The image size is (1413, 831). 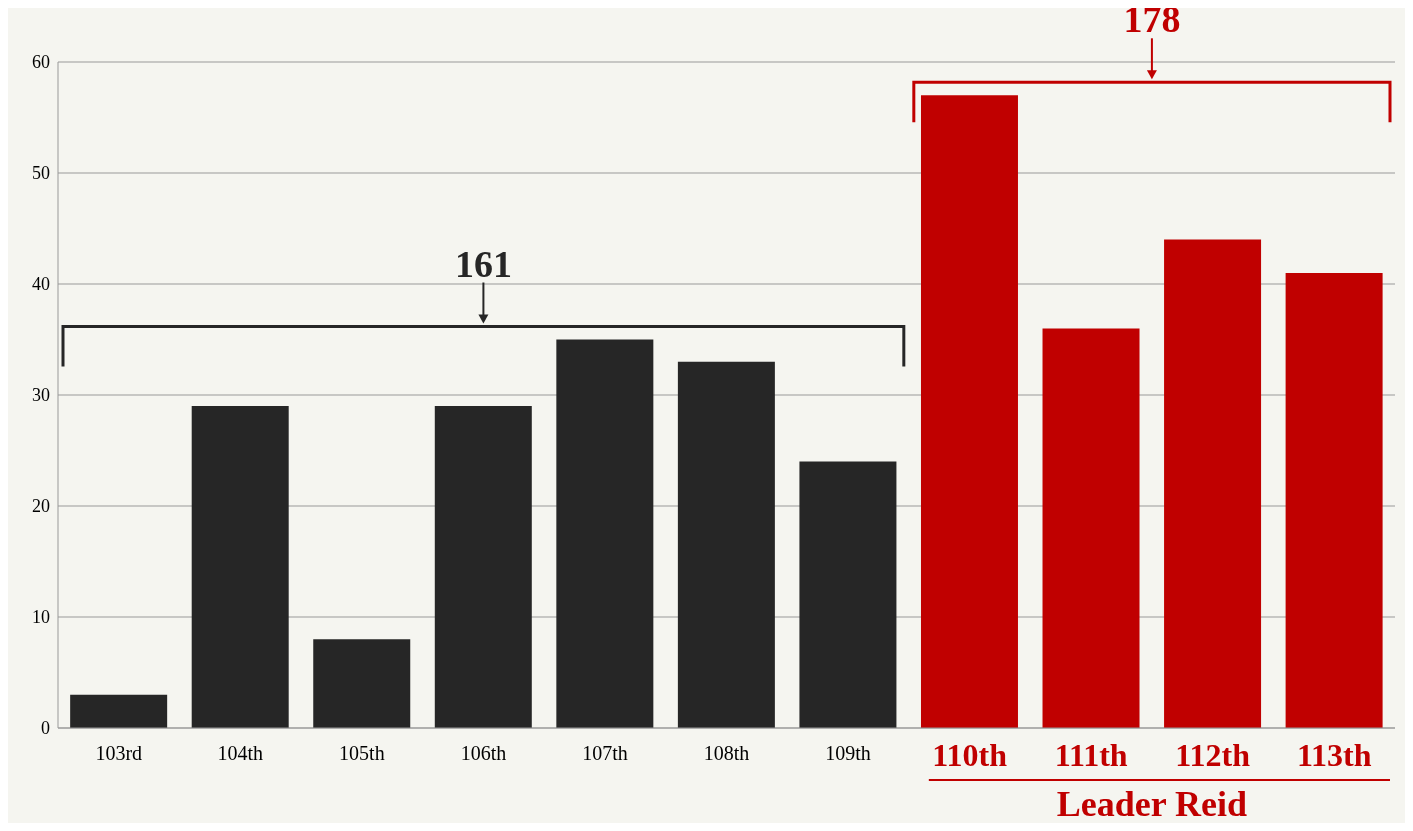 What do you see at coordinates (41, 284) in the screenshot?
I see `y-tick-label: 40` at bounding box center [41, 284].